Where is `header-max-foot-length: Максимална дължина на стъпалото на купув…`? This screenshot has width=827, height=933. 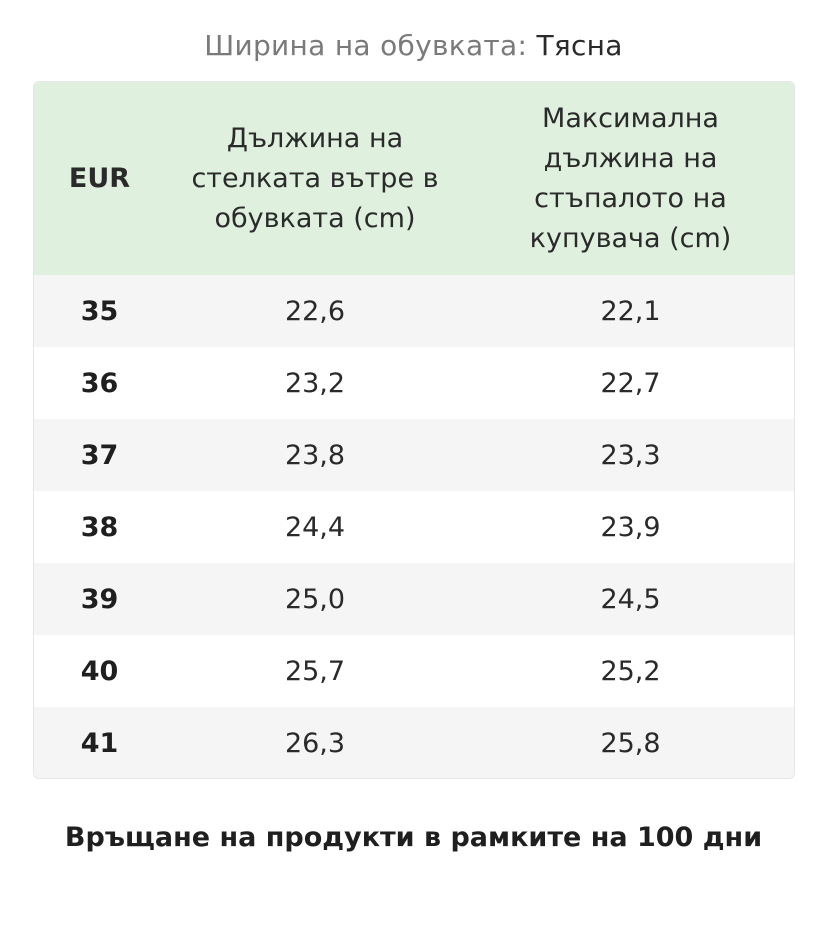
header-max-foot-length: Максимална дължина на стъпалото на купув… is located at coordinates (630, 178).